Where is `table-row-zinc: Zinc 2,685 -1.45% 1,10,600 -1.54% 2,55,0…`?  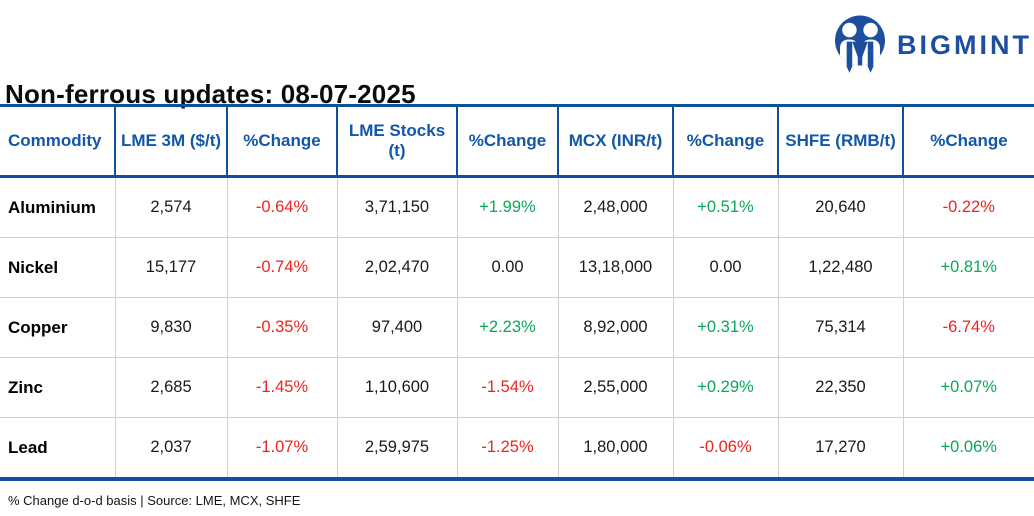 table-row-zinc: Zinc 2,685 -1.45% 1,10,600 -1.54% 2,55,0… is located at coordinates (517, 387).